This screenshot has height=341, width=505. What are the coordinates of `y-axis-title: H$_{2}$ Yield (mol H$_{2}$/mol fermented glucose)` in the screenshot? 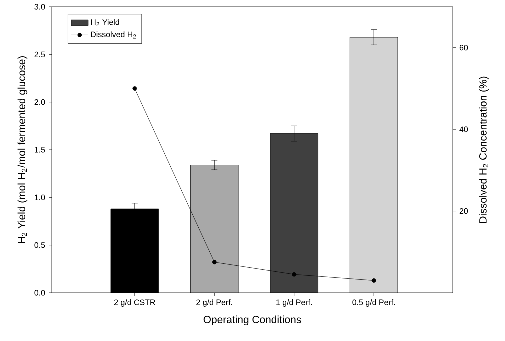 It's located at (23, 150).